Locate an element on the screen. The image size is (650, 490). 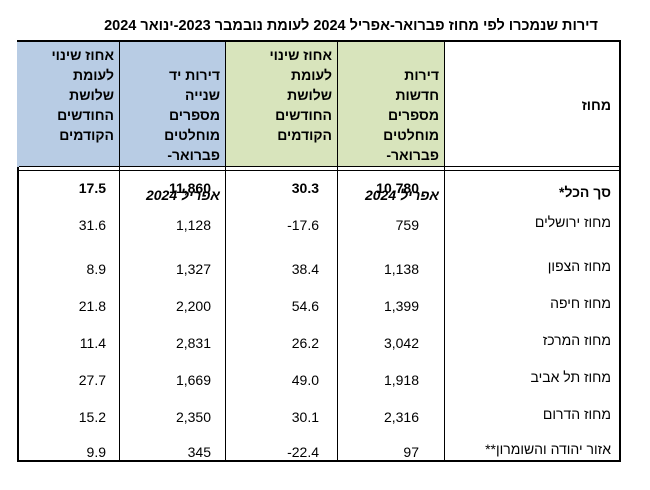
used-change-cell: 11.4 is located at coordinates (92, 343).